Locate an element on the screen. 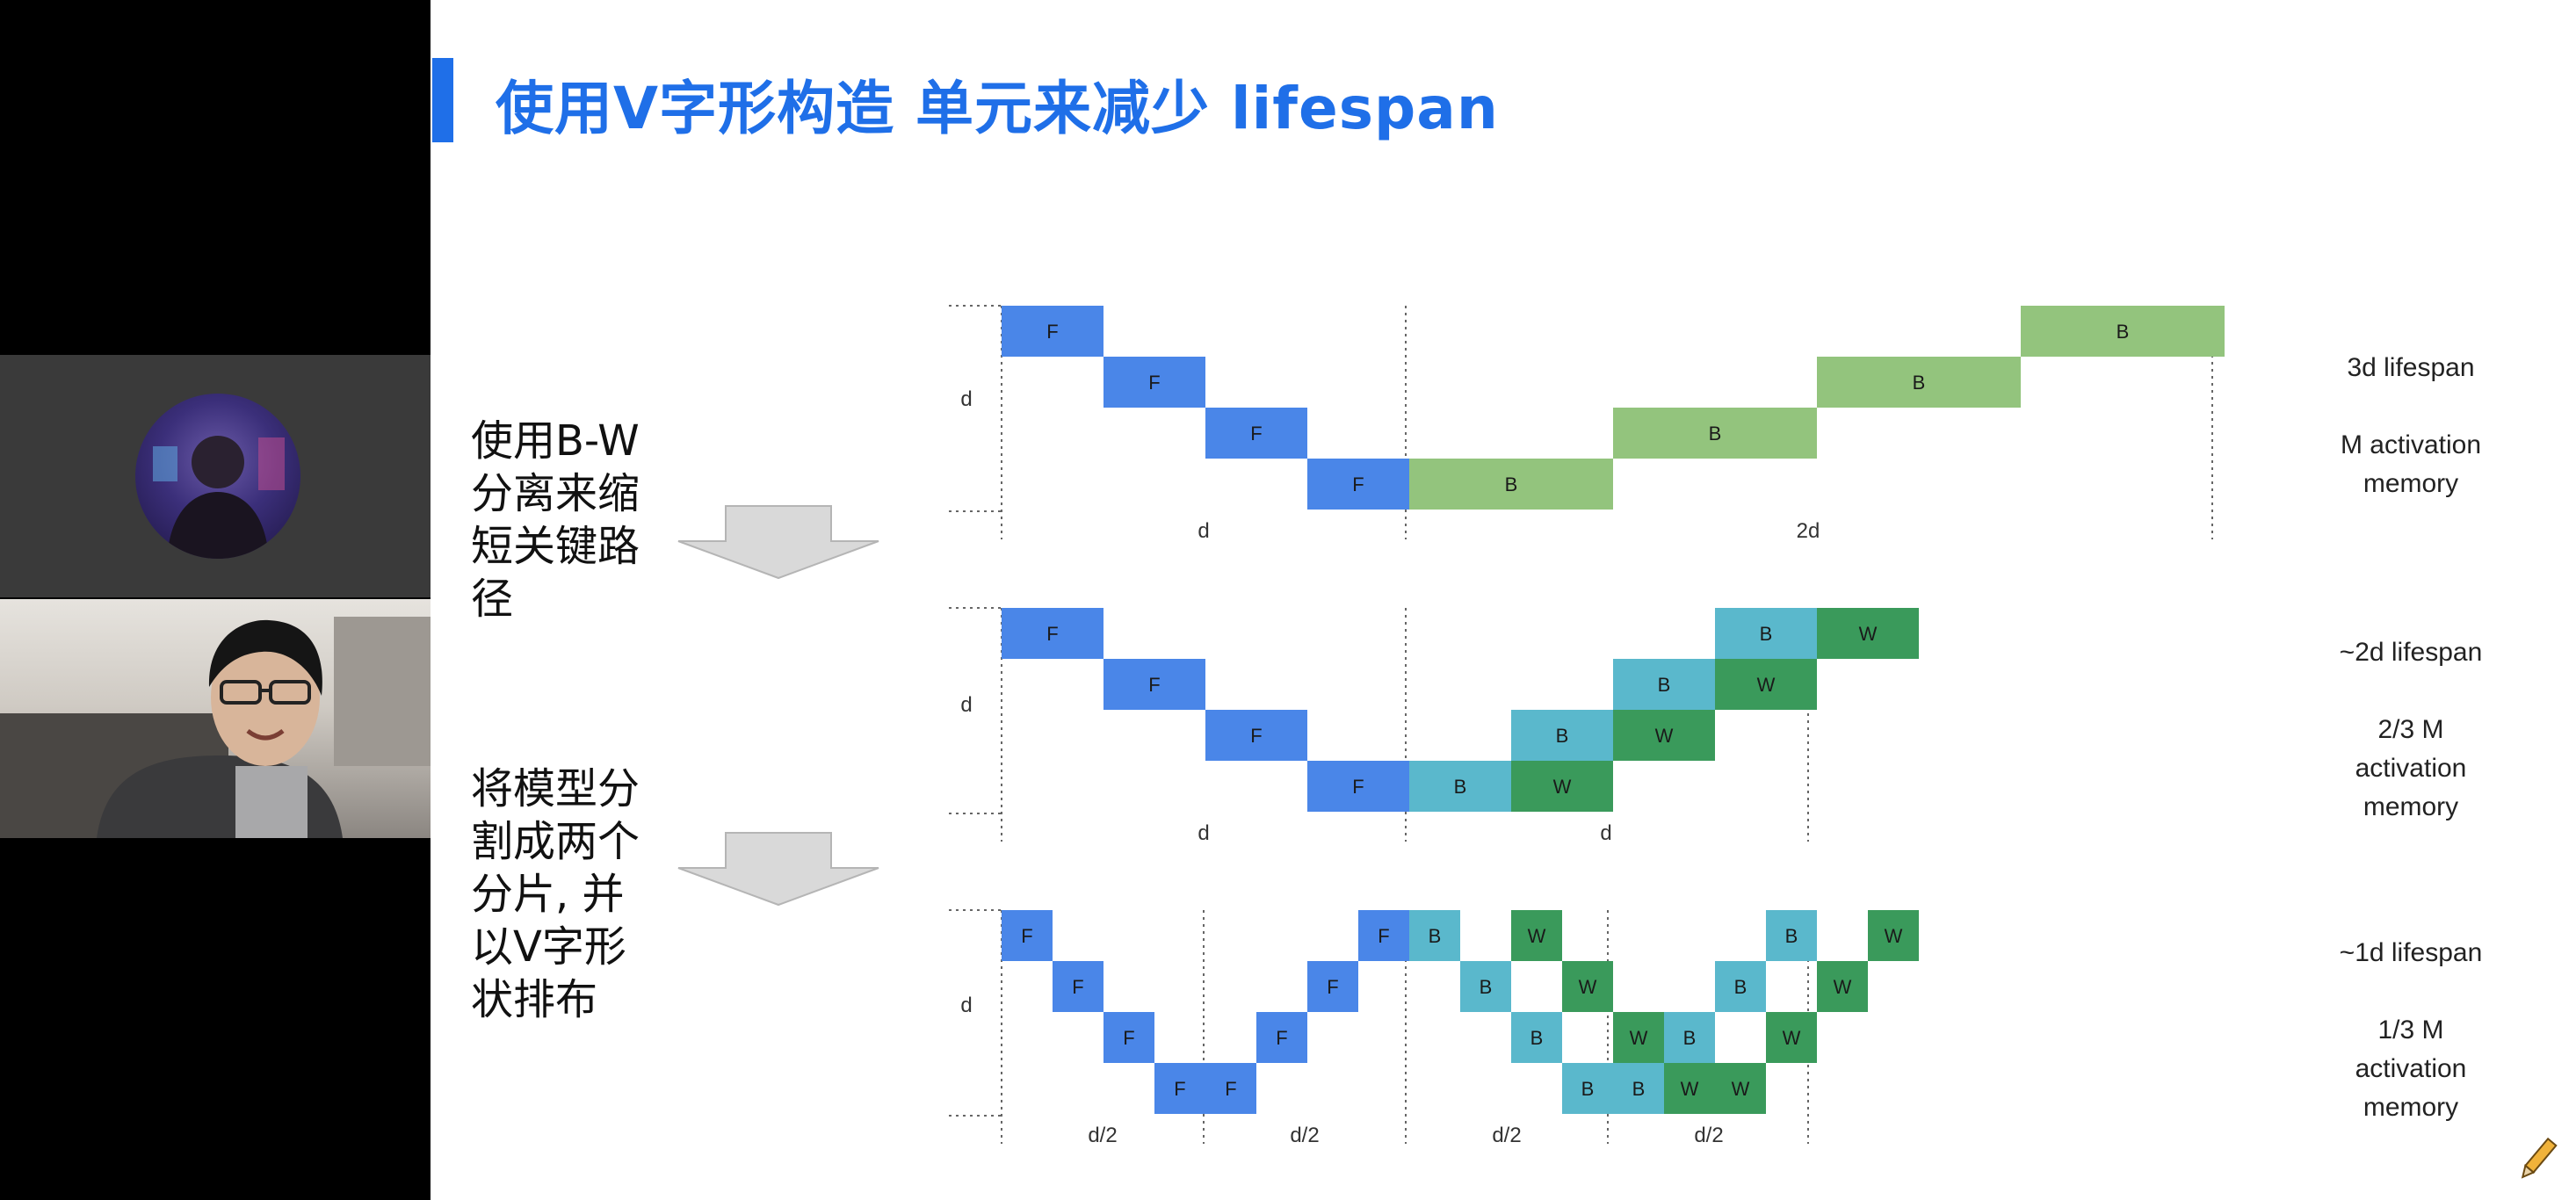 This screenshot has width=2576, height=1200. step2-line: 分片, 并 is located at coordinates (548, 895).